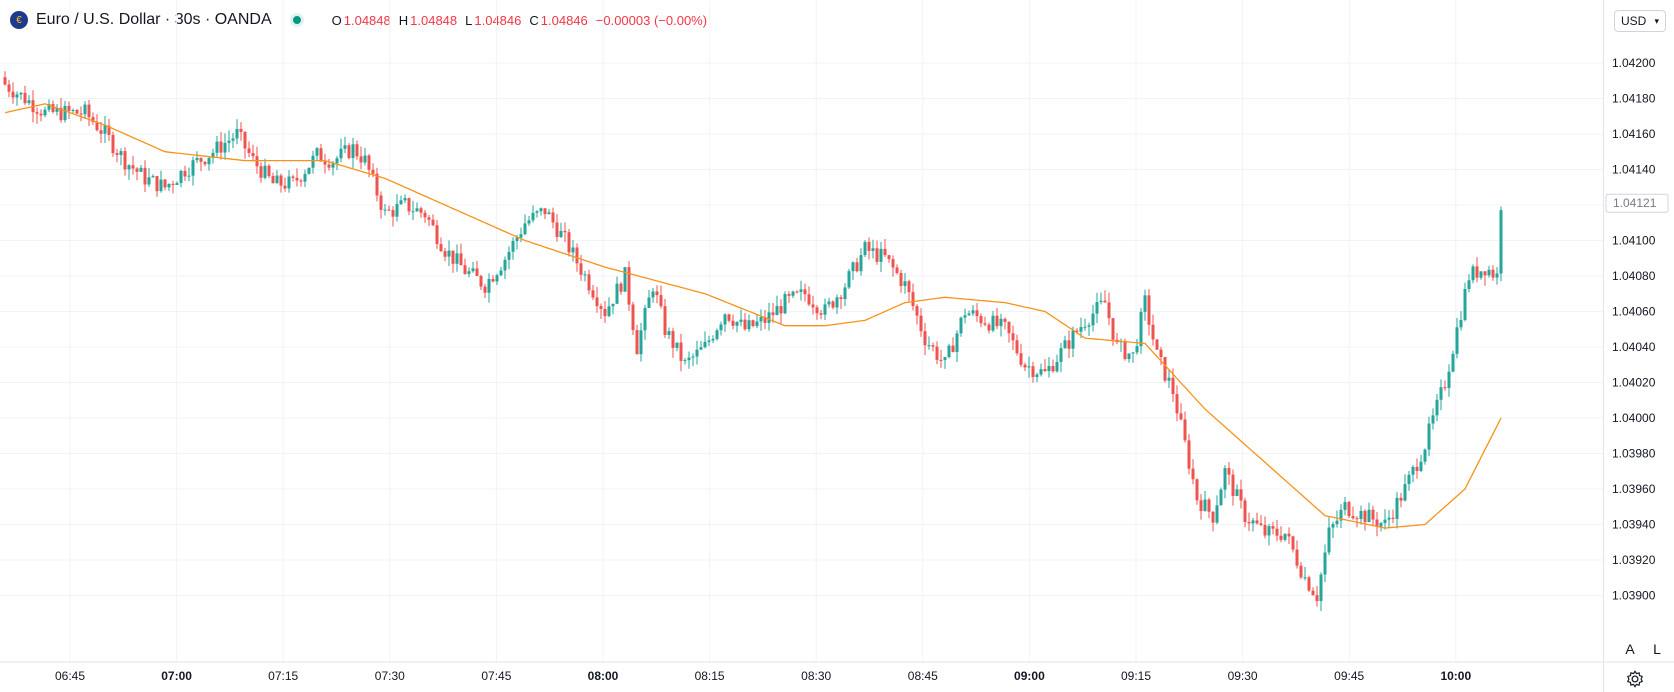 The image size is (1674, 692). What do you see at coordinates (1635, 679) in the screenshot?
I see `settings-gear-icon` at bounding box center [1635, 679].